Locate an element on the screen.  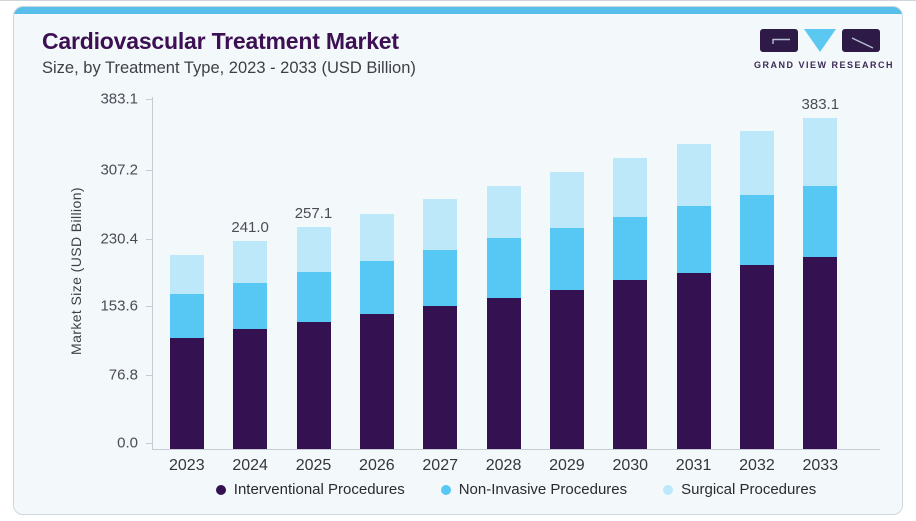
stacked-bar-2028 is located at coordinates (503, 317).